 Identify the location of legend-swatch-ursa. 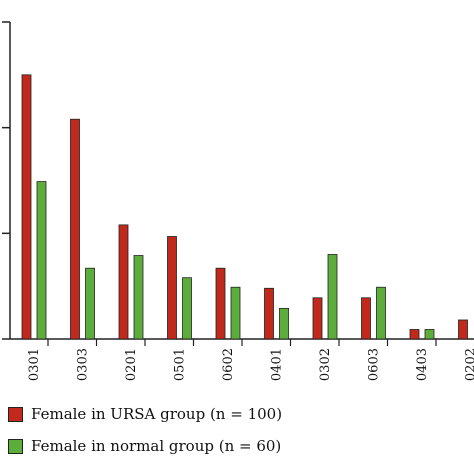
(15, 414).